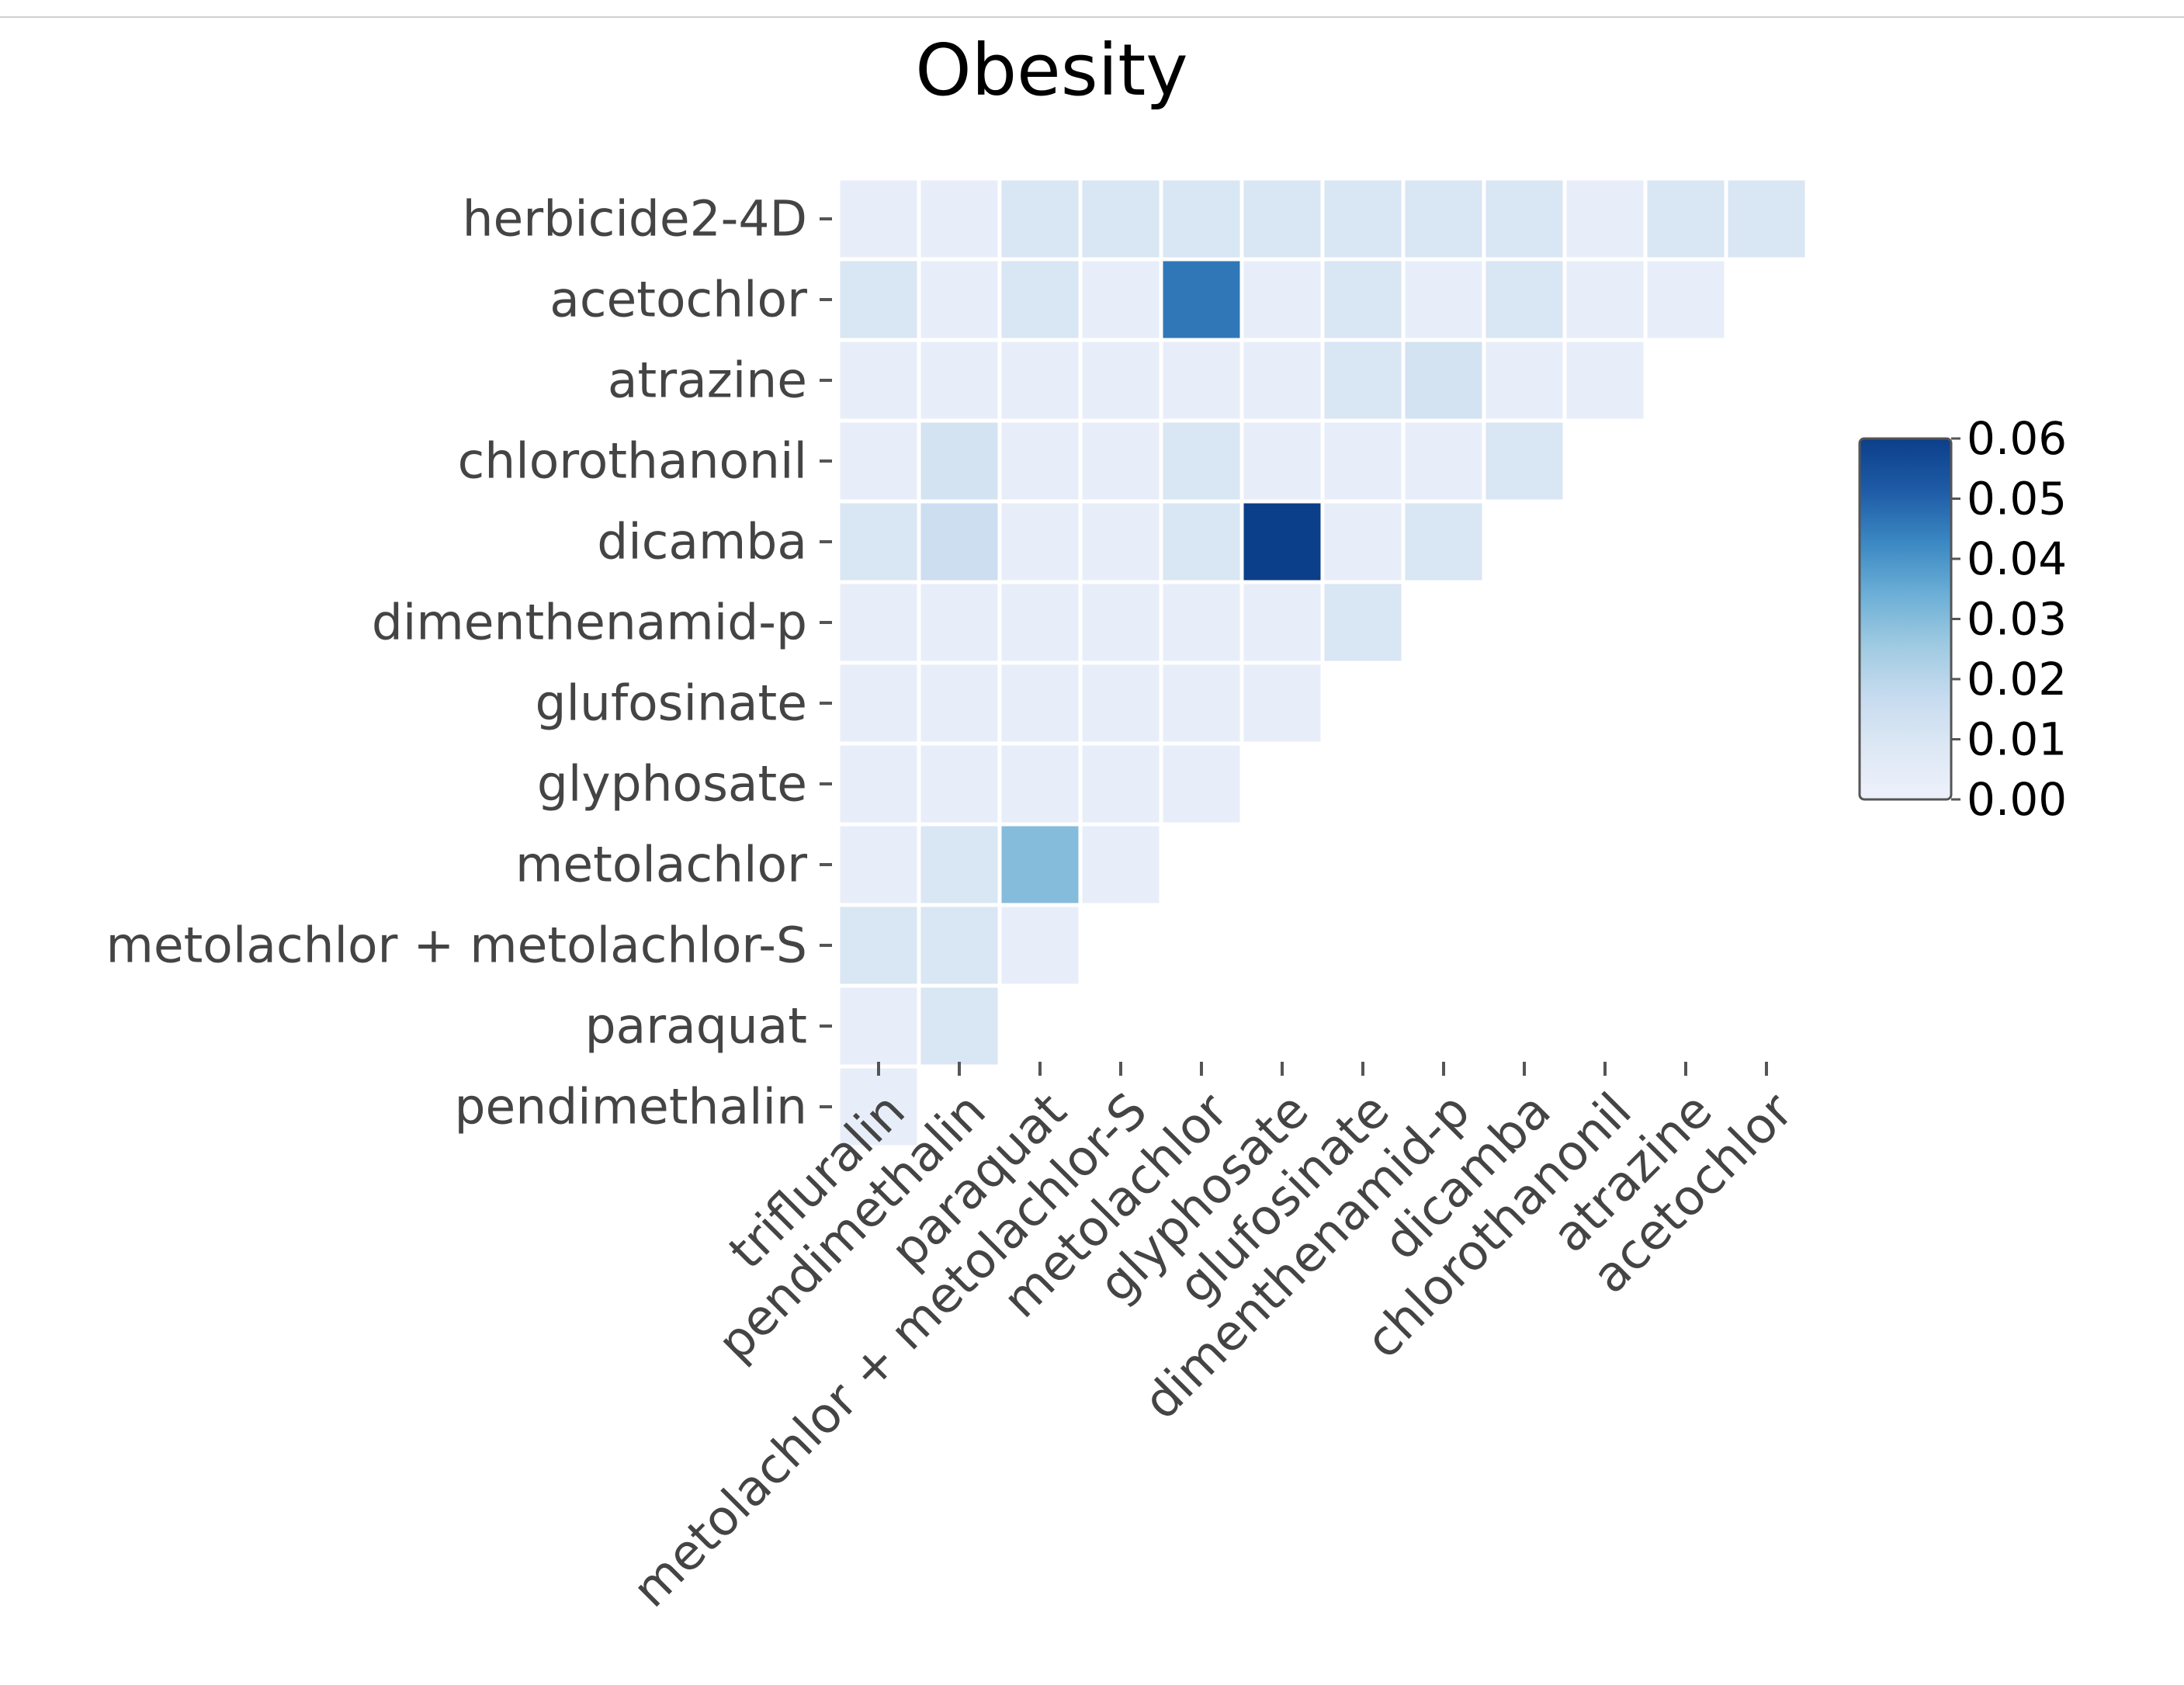 Image resolution: width=2184 pixels, height=1685 pixels. I want to click on colorbar-tick-label: 0.03, so click(2017, 619).